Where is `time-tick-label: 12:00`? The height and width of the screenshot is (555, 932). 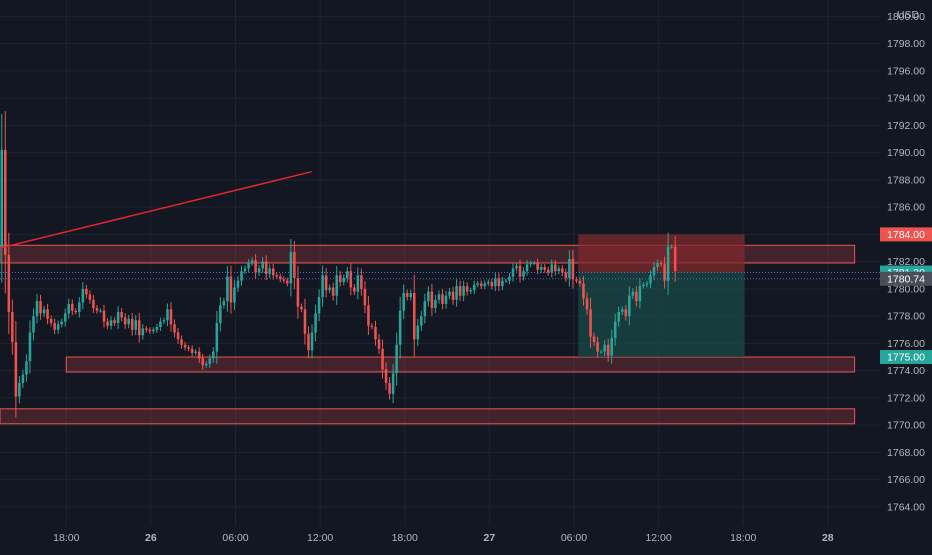 time-tick-label: 12:00 is located at coordinates (658, 538).